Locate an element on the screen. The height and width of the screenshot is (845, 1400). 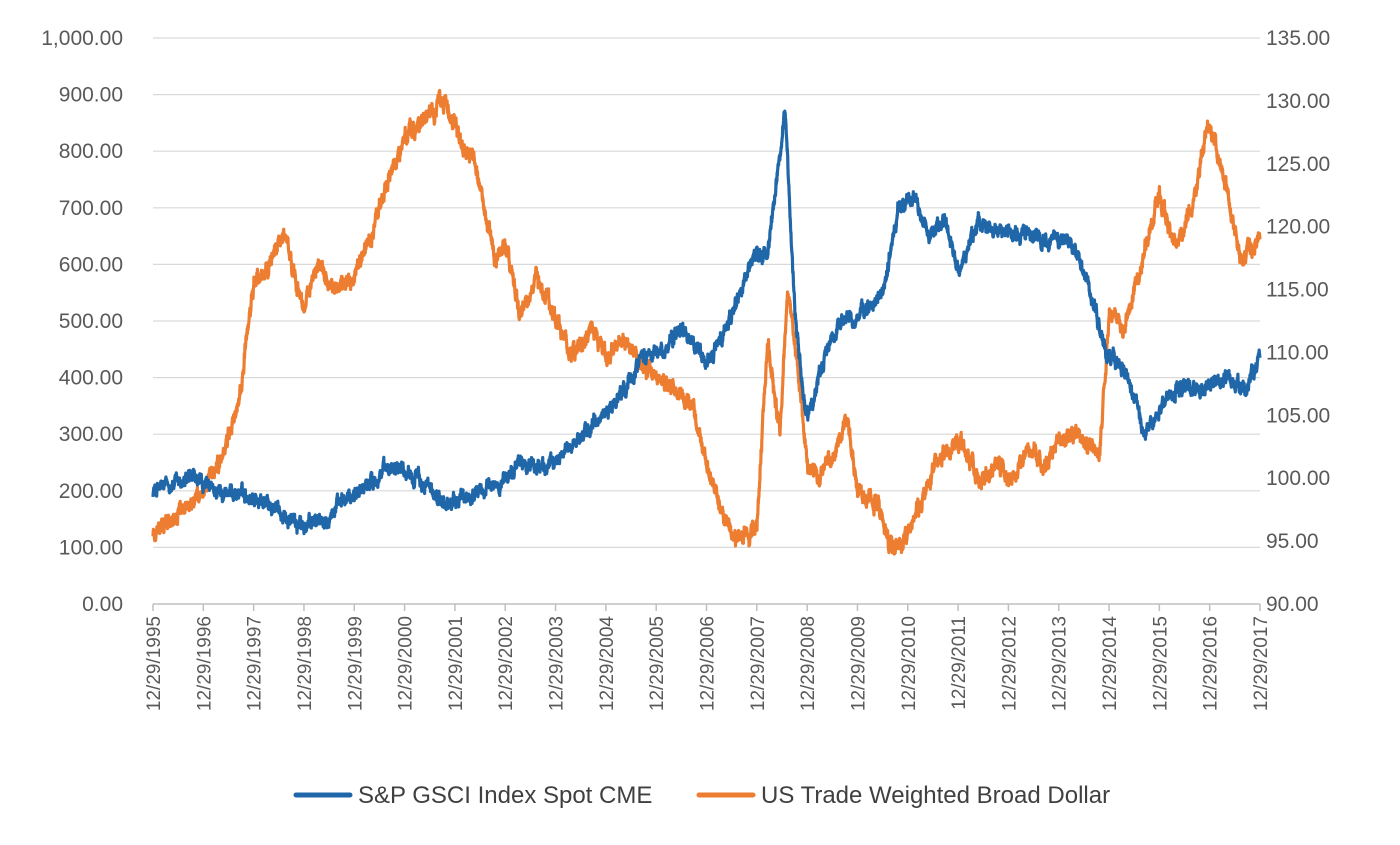
x-tick-label: 12/29/2015 is located at coordinates (1160, 663).